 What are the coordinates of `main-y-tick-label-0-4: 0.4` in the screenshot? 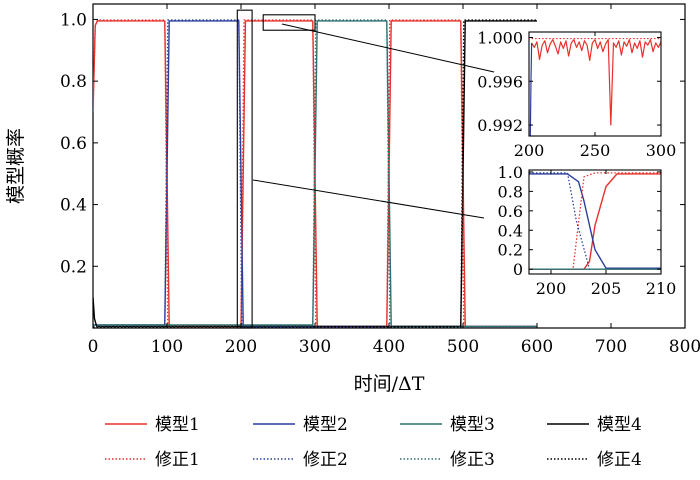 It's located at (73, 206).